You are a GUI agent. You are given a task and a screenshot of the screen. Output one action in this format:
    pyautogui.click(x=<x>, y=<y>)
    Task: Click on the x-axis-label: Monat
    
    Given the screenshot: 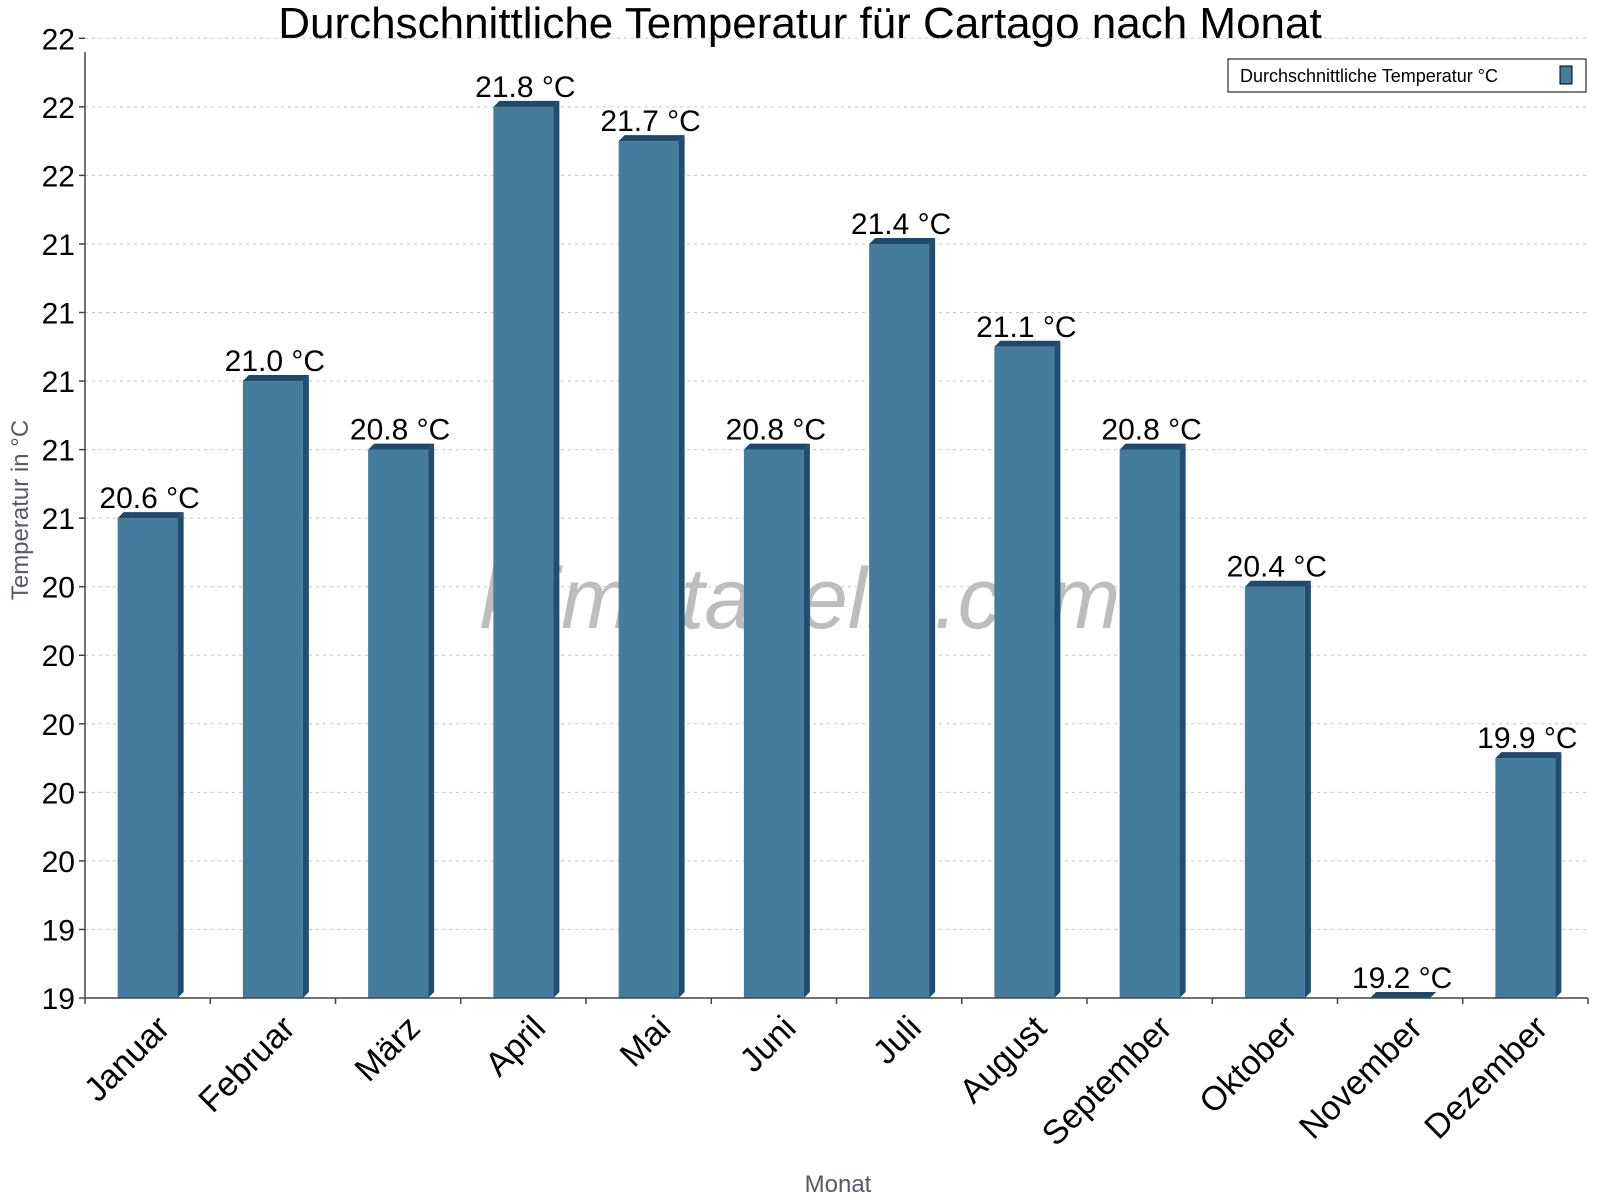 What is the action you would take?
    pyautogui.click(x=838, y=1184)
    